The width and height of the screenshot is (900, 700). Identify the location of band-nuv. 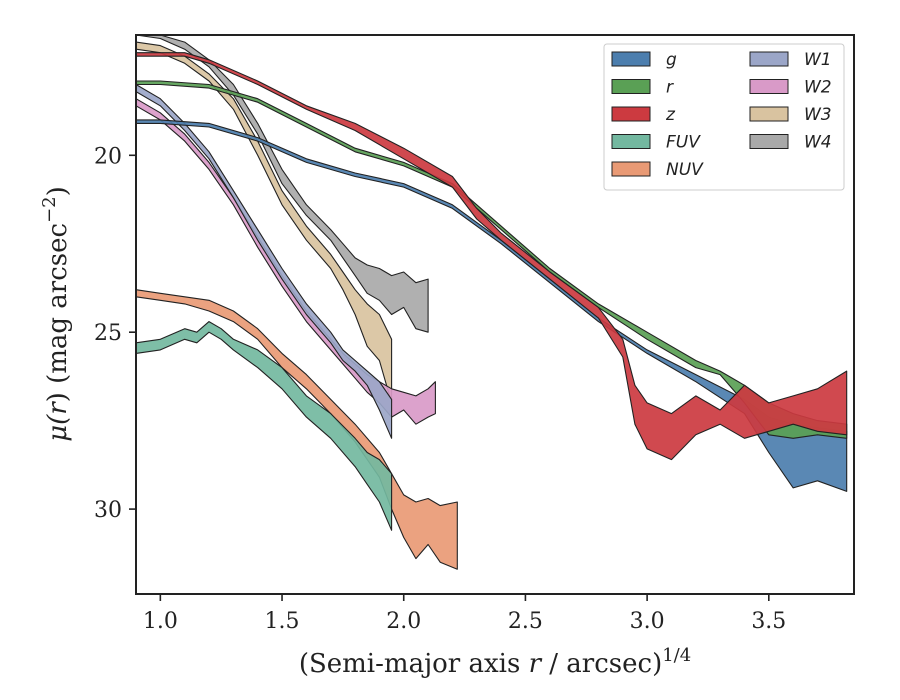
(296, 429).